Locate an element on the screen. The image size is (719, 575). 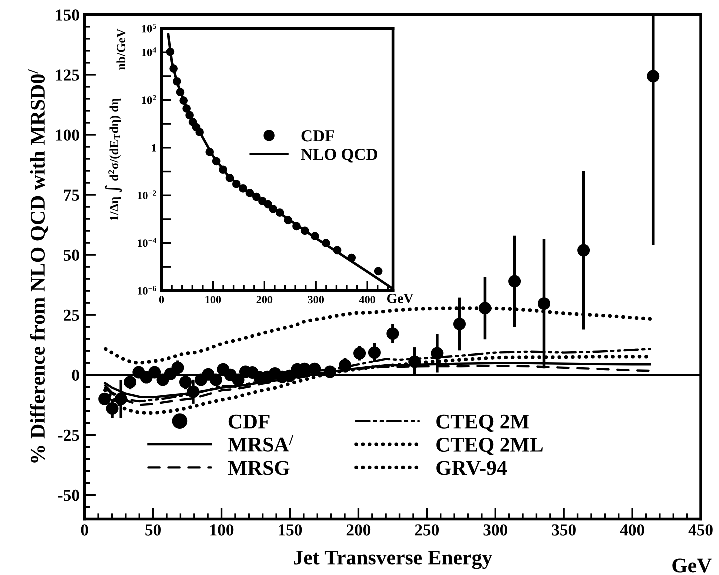
x-tick-label: 150 is located at coordinates (290, 530).